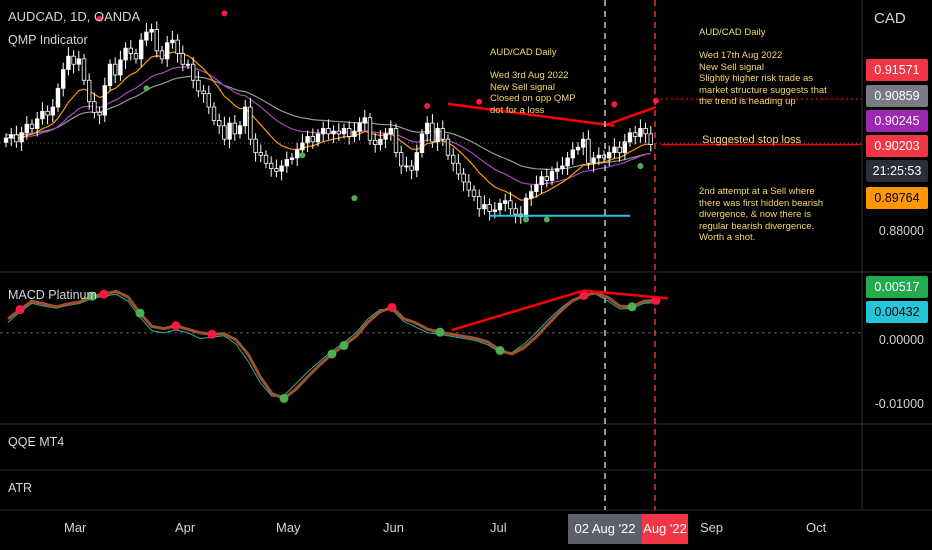 Image resolution: width=932 pixels, height=550 pixels. I want to click on annotation-stop-loss: Suggested stop loss, so click(752, 140).